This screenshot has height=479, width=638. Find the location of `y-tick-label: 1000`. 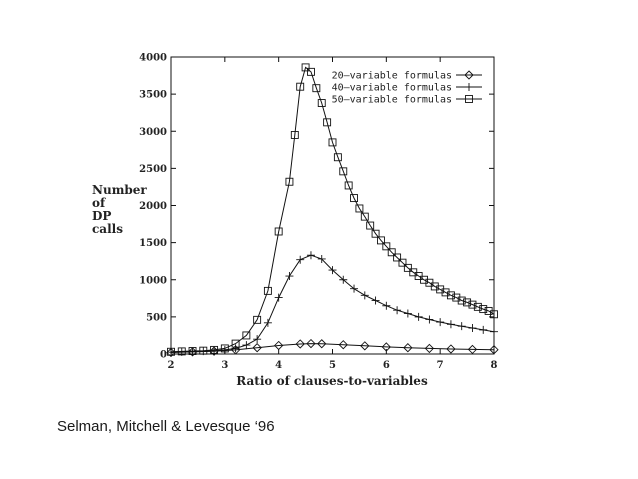

y-tick-label: 1000 is located at coordinates (153, 280).